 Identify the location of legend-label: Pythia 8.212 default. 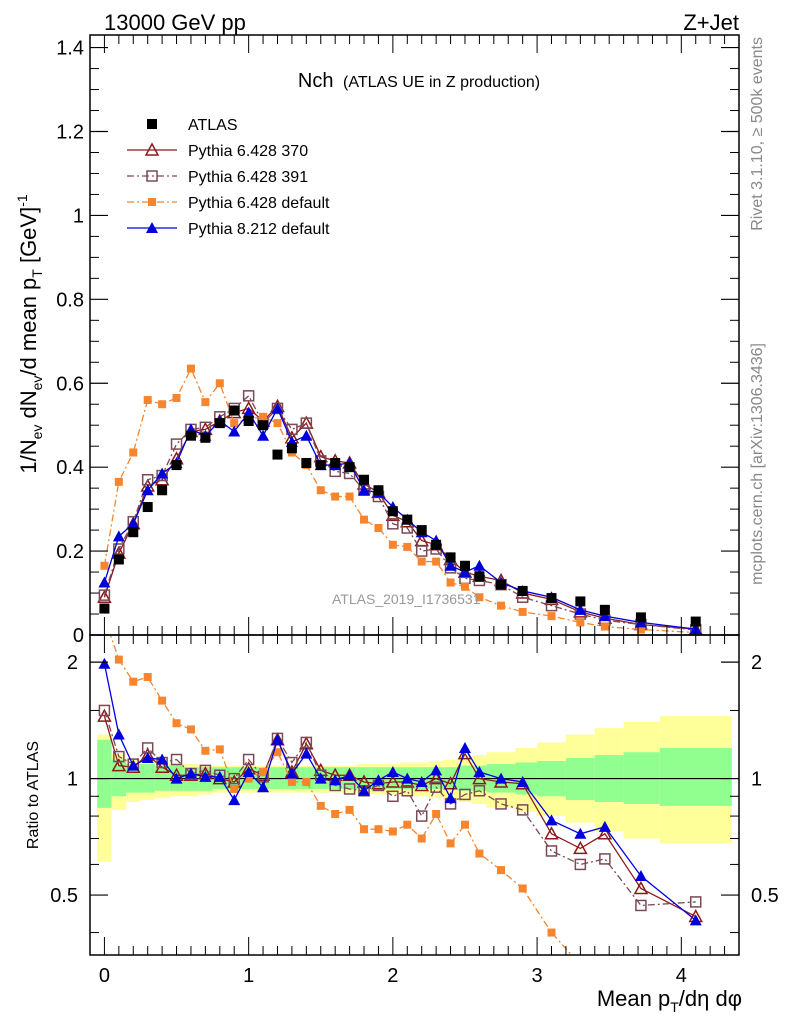
(259, 229).